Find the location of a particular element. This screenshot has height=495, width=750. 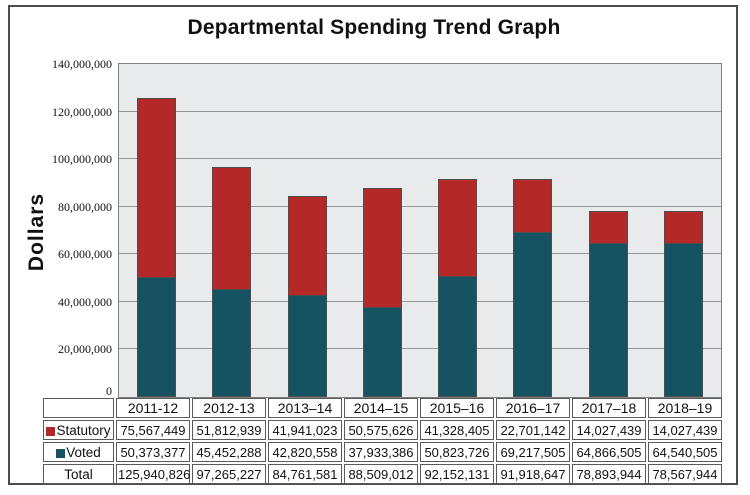

value-cell: 45,452,288 is located at coordinates (229, 452).